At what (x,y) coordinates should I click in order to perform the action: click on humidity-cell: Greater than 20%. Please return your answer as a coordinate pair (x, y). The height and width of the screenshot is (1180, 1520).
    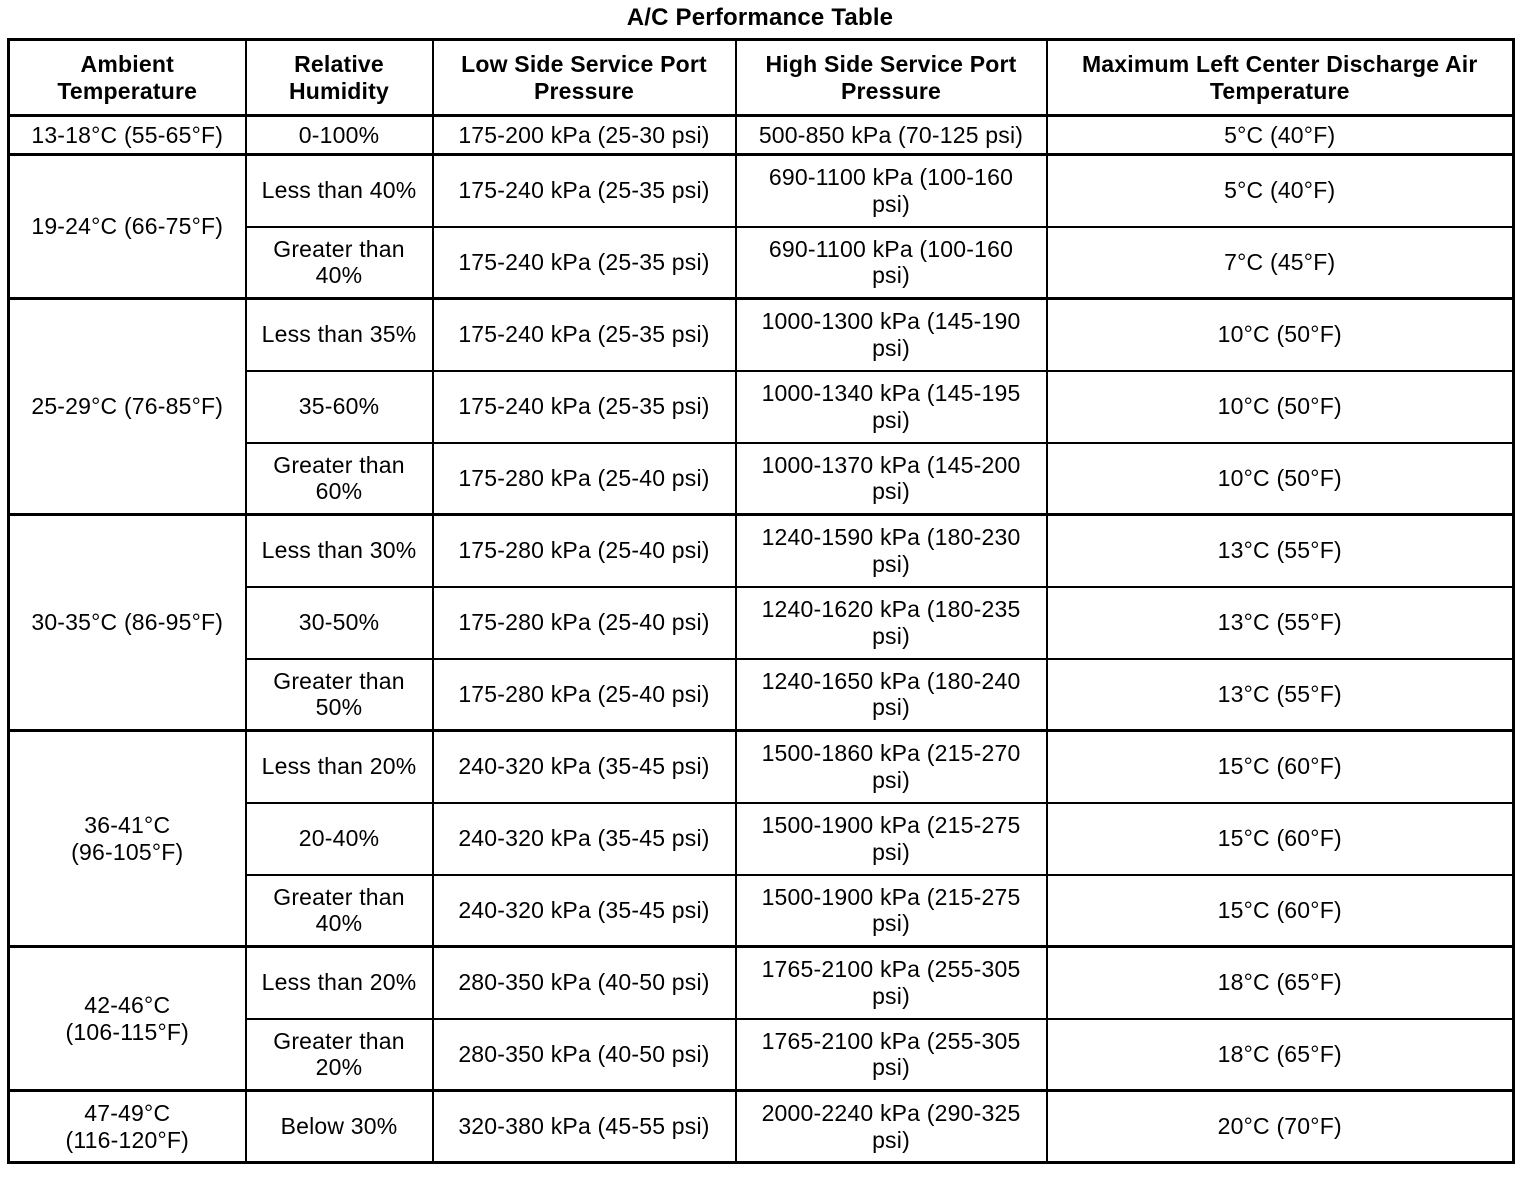
    Looking at the image, I should click on (339, 1054).